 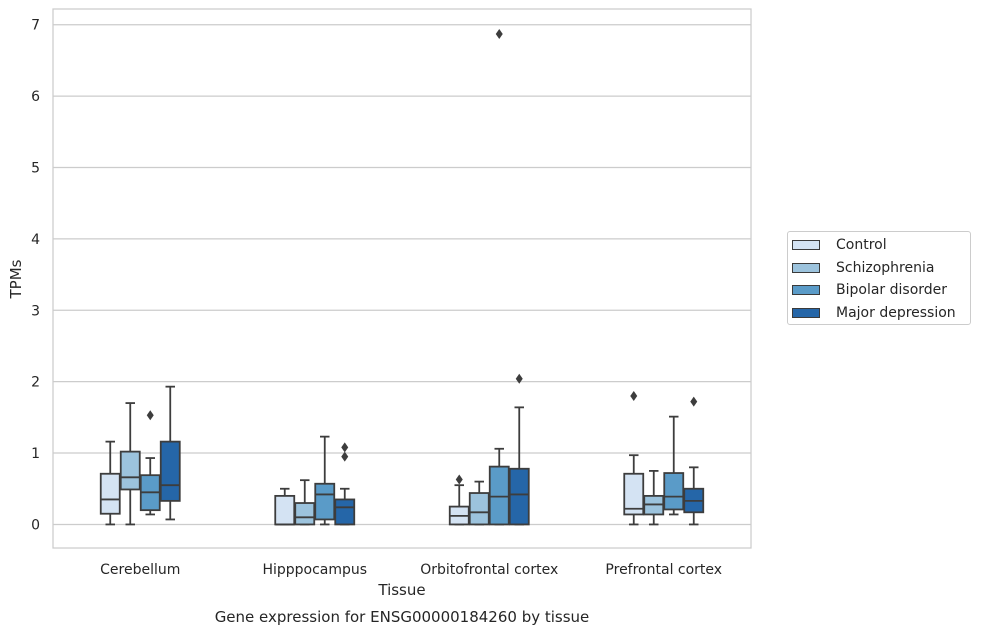 I want to click on y-tick-label: 6, so click(x=35, y=97).